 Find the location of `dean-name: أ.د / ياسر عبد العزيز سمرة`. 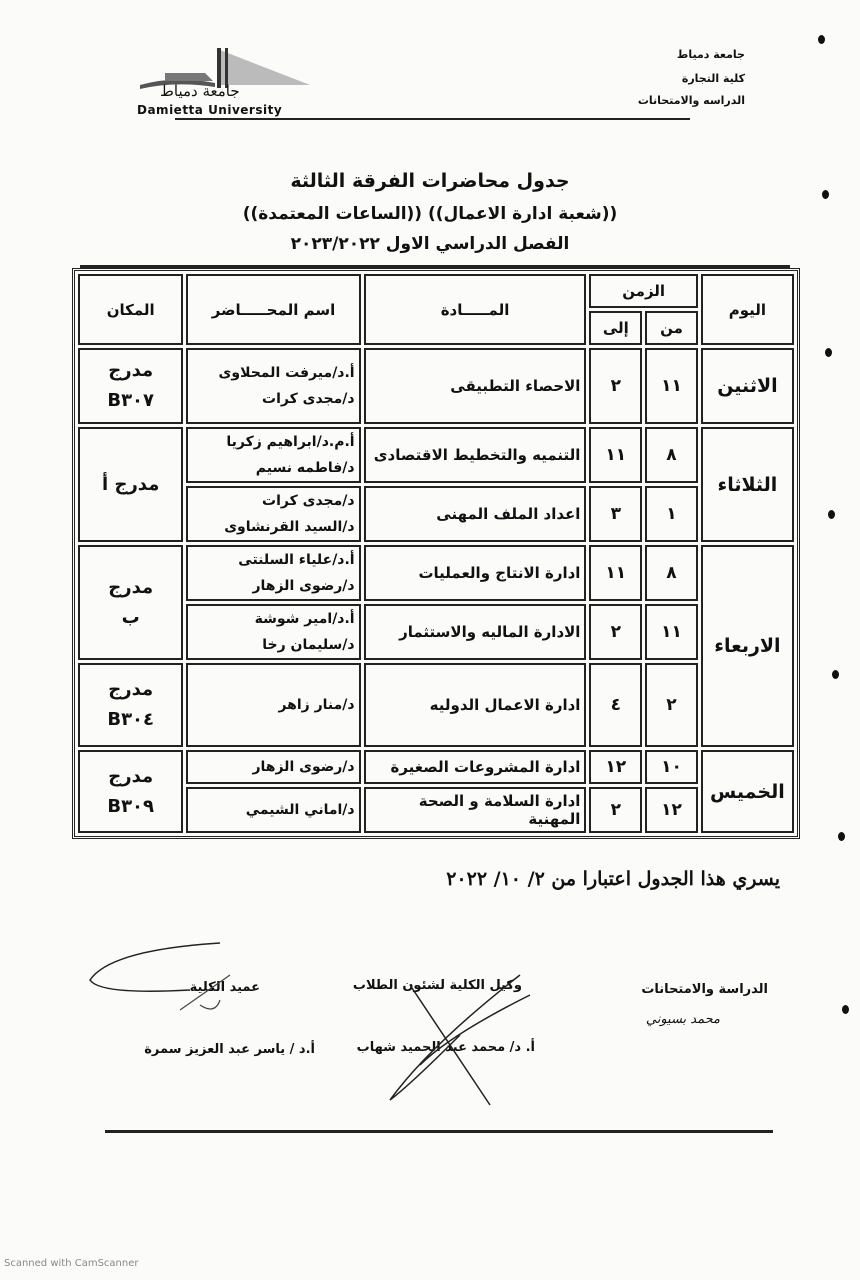

dean-name: أ.د / ياسر عبد العزيز سمرة is located at coordinates (229, 1049).